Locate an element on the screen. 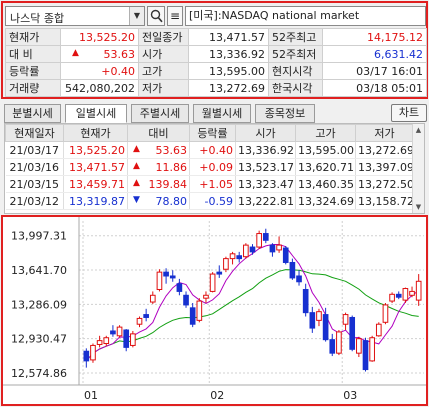 This screenshot has width=429, height=407. open-cell: 13,222.81 is located at coordinates (265, 201).